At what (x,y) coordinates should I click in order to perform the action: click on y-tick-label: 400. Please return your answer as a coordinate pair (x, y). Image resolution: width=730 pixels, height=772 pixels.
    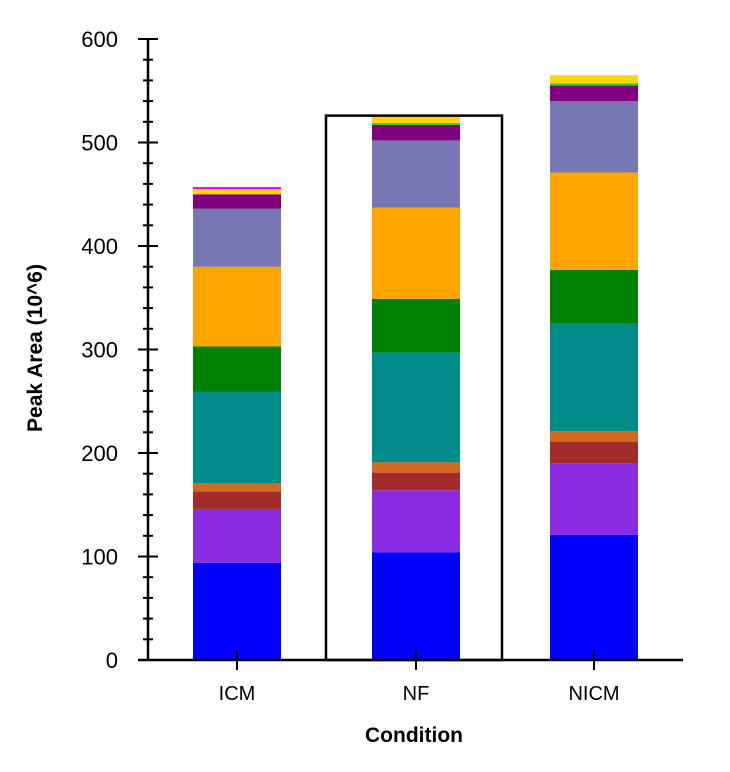
    Looking at the image, I should click on (99, 246).